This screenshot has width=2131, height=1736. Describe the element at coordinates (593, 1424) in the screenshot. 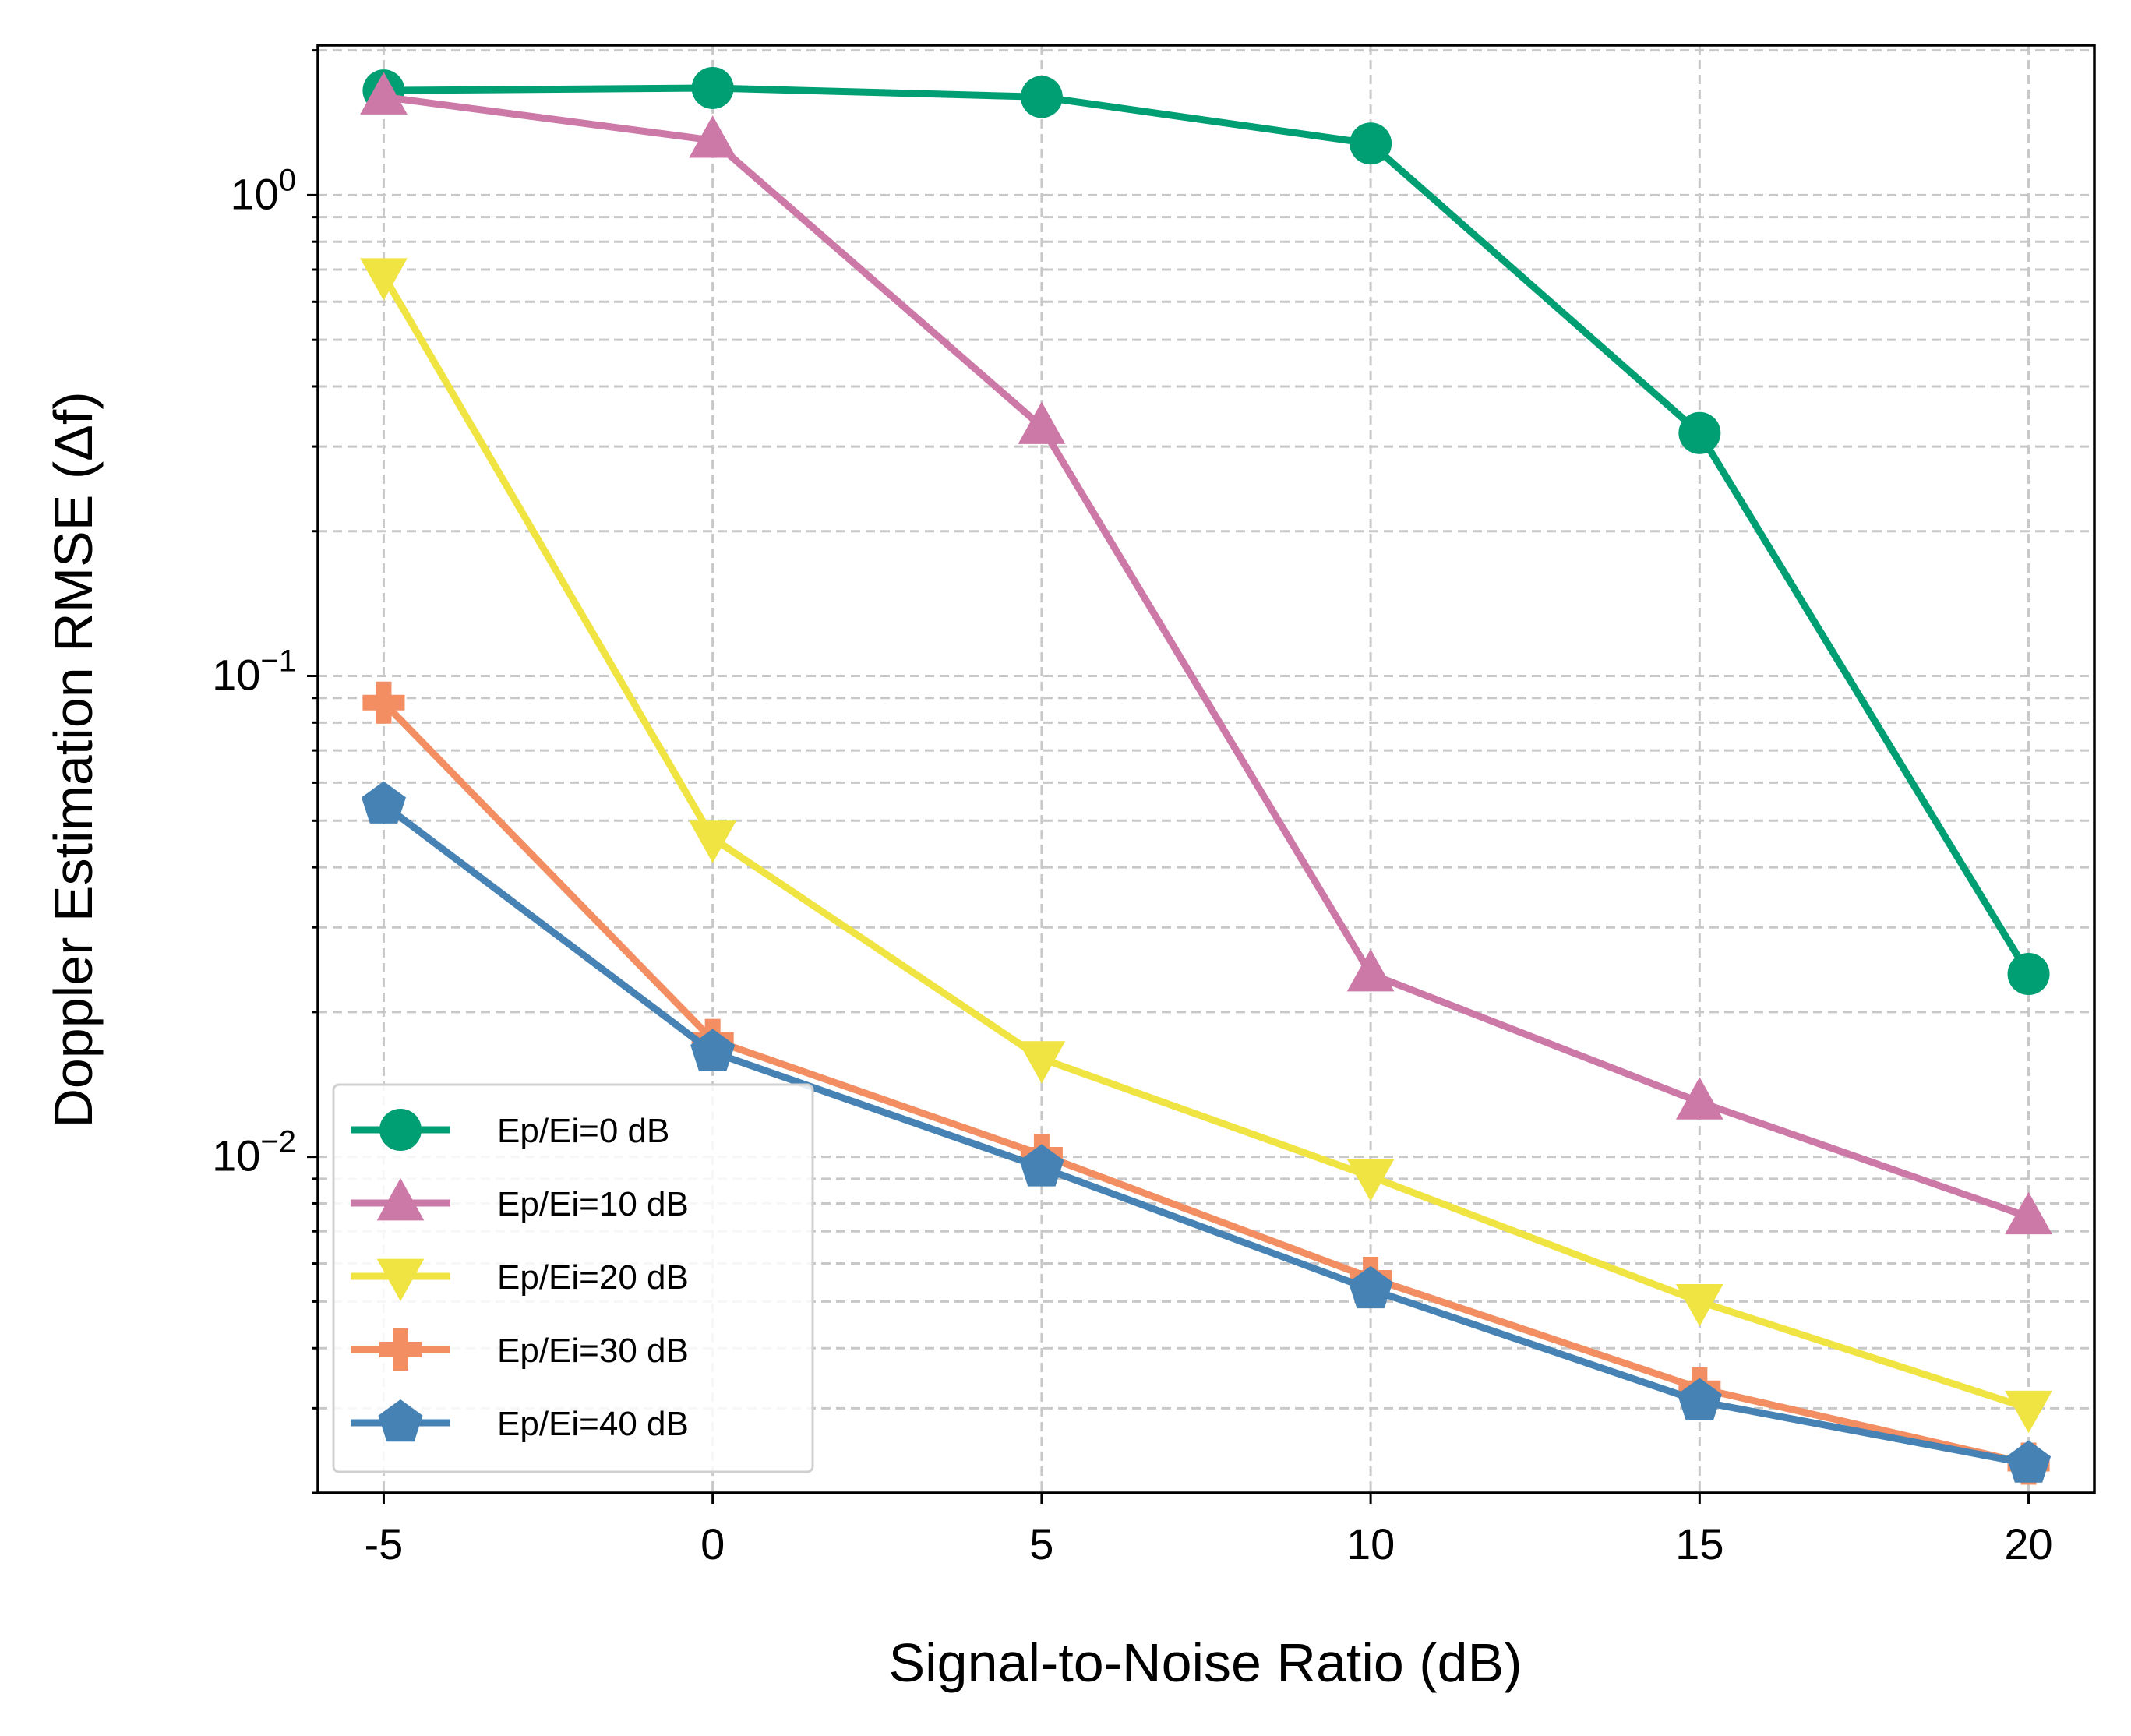

I see `legend-label: Ep/Ei=40 dB` at that location.